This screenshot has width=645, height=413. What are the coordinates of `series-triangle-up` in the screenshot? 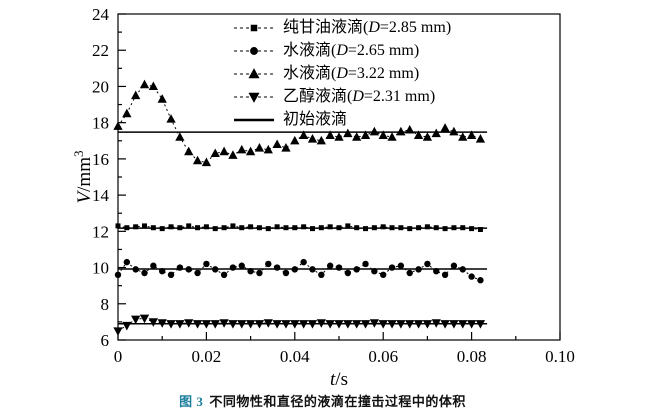 It's located at (299, 123).